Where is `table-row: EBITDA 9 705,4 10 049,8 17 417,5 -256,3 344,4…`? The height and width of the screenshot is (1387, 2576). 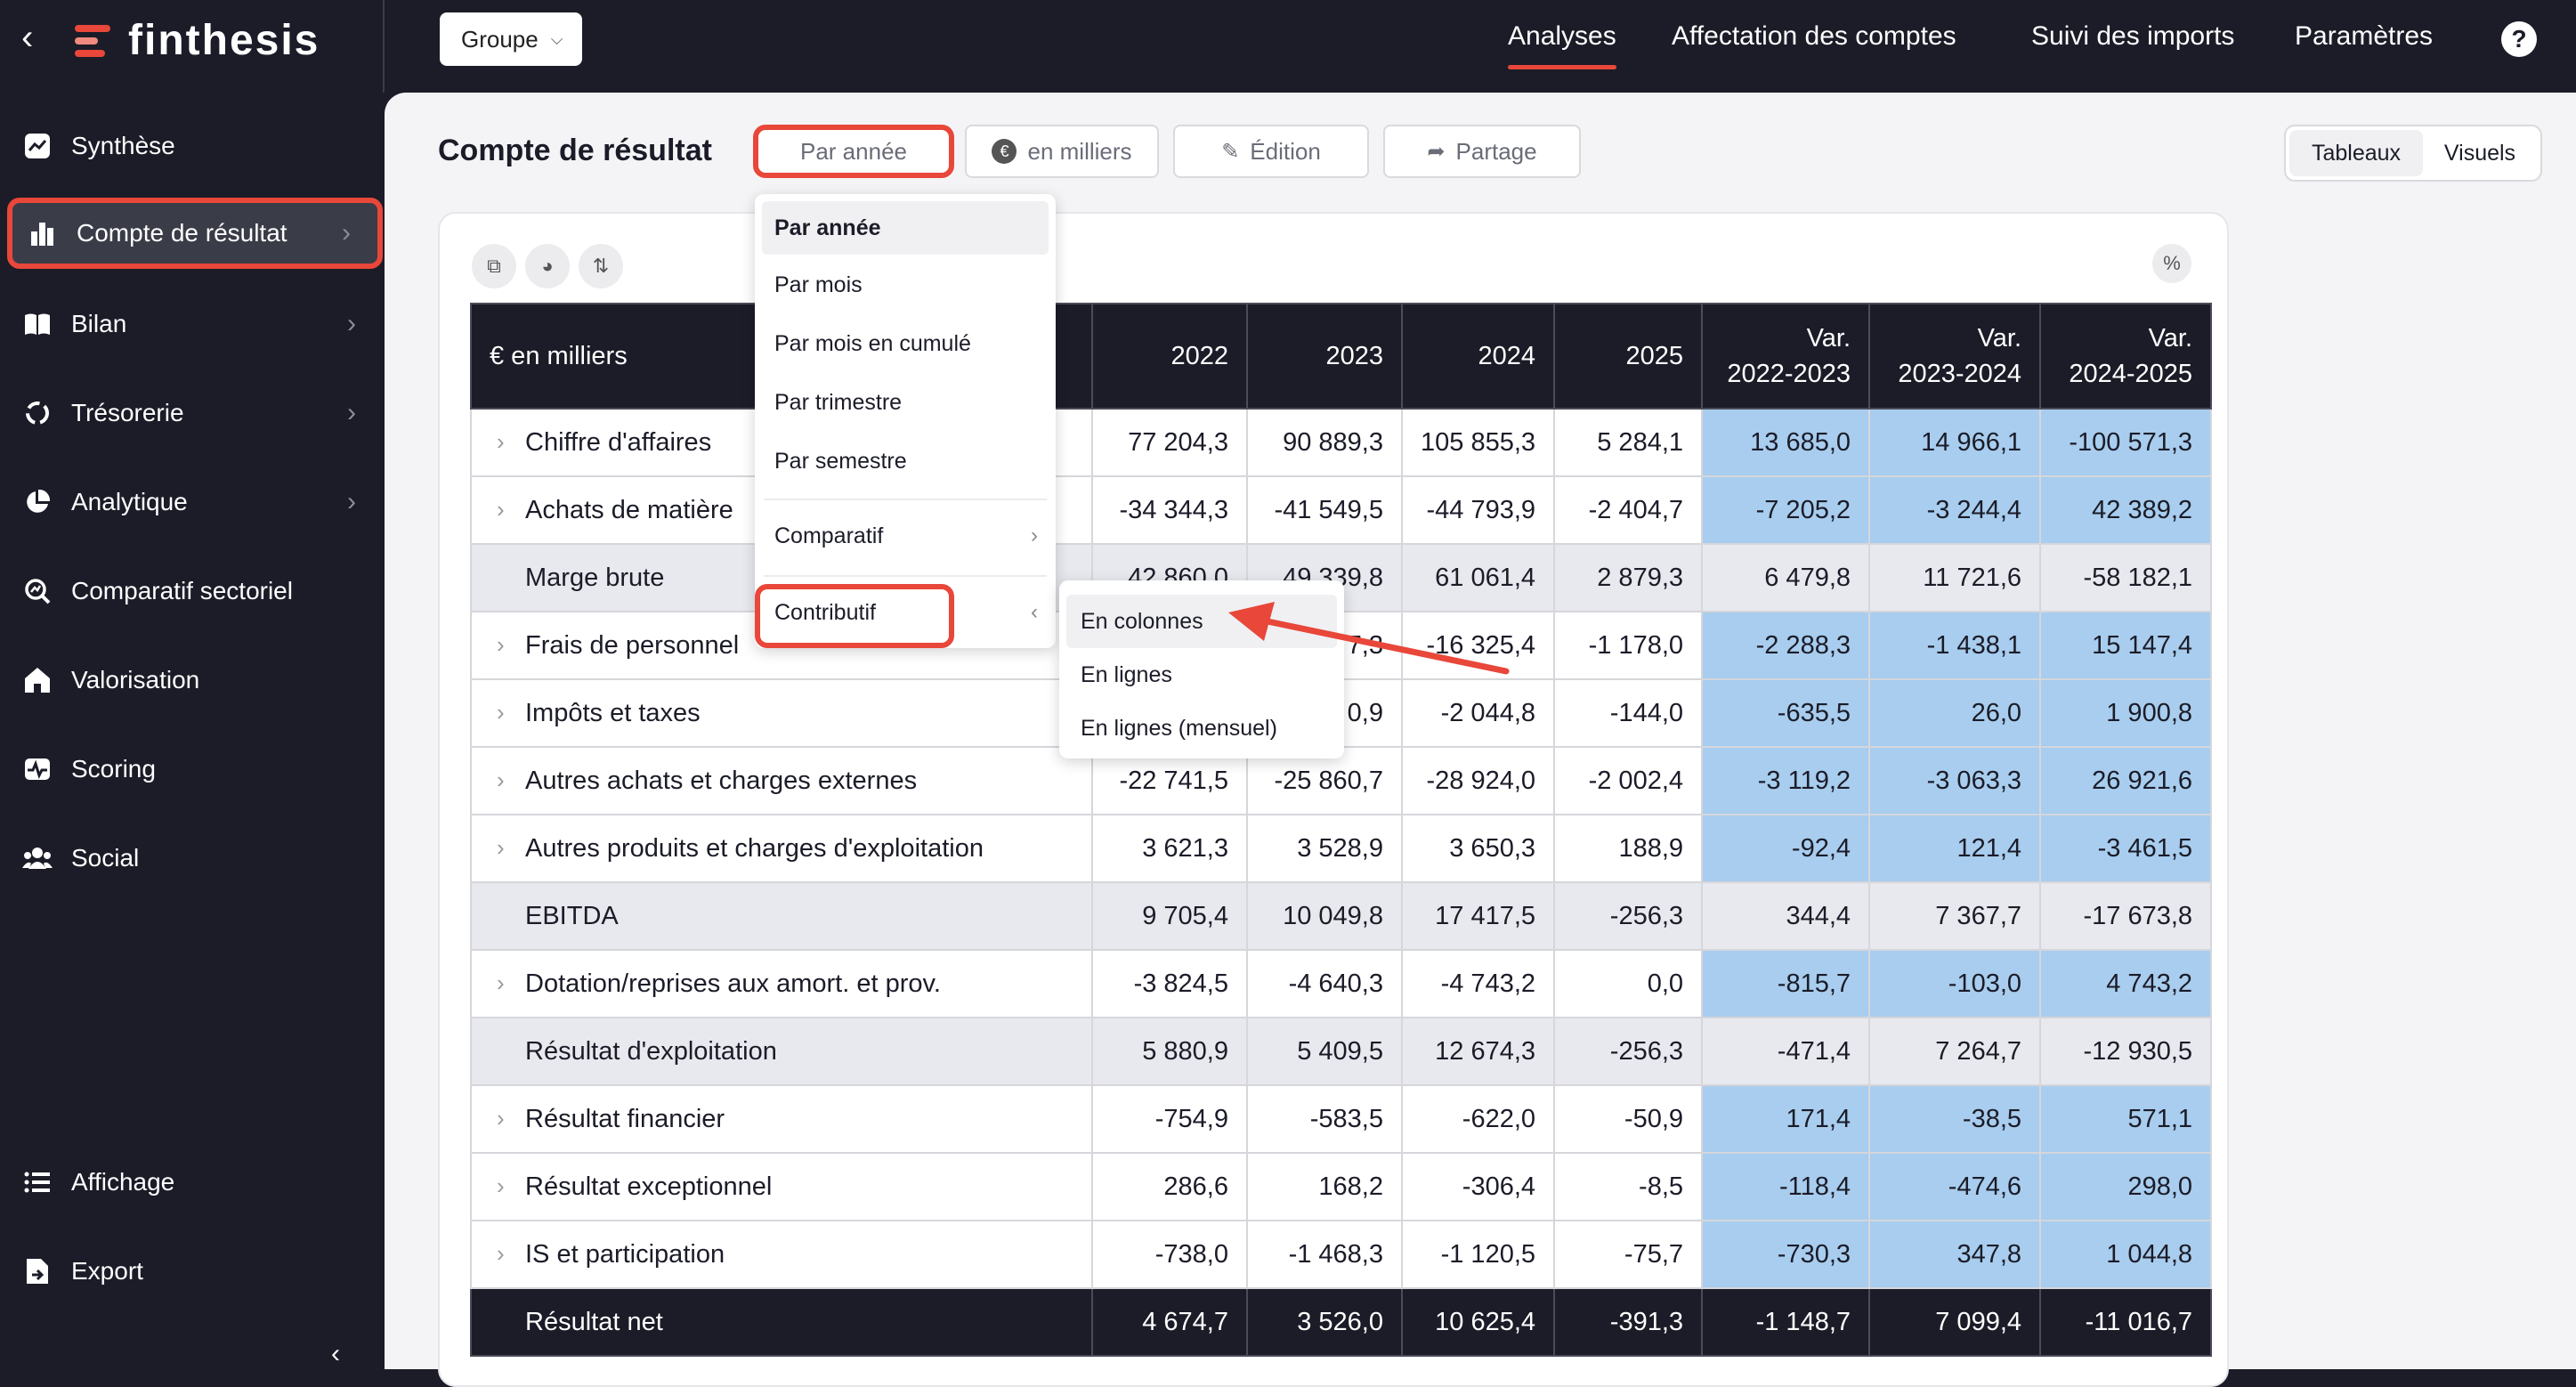 table-row: EBITDA 9 705,4 10 049,8 17 417,5 -256,3 344,4… is located at coordinates (1342, 916).